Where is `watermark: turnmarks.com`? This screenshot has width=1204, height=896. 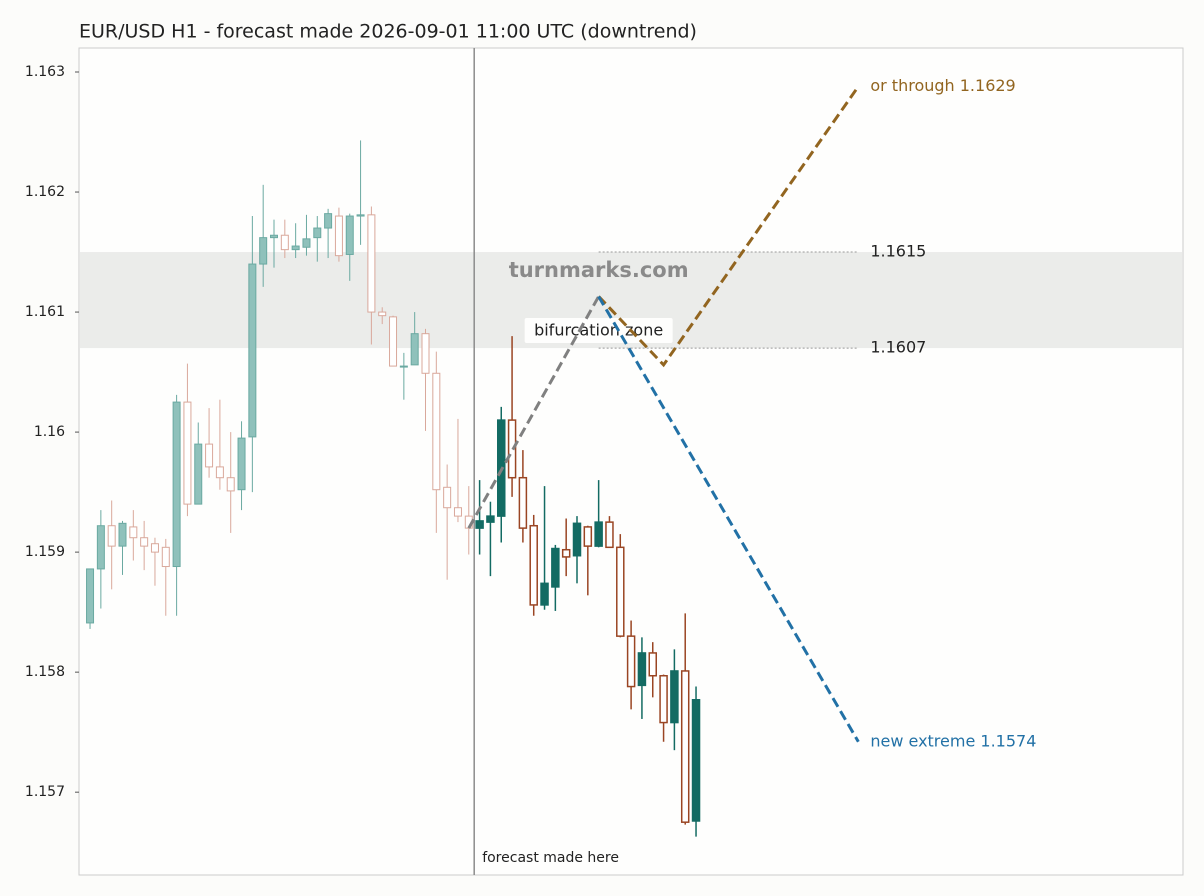 watermark: turnmarks.com is located at coordinates (599, 270).